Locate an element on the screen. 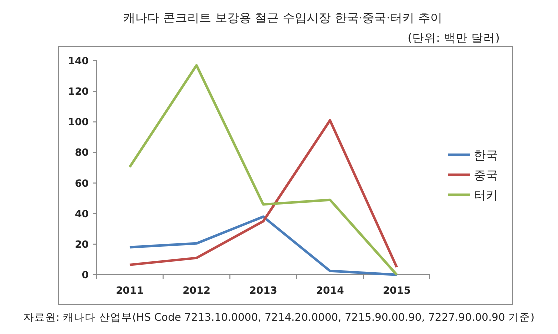  text: (단위: 백만 달러) is located at coordinates (454, 38).